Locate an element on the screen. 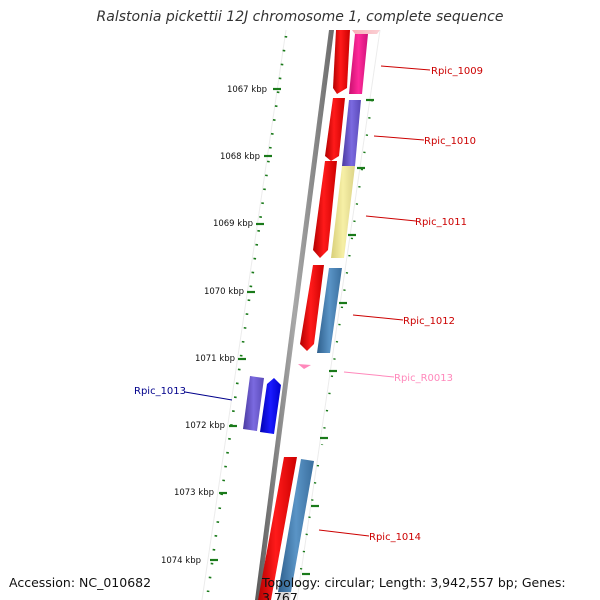 The image size is (600, 600). forward-gene-track is located at coordinates (304, 315).